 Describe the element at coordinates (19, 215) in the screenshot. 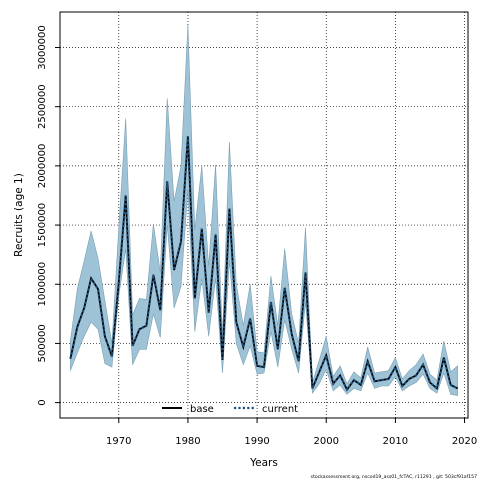

I see `y-axis-title: Recruits (age 1)` at that location.